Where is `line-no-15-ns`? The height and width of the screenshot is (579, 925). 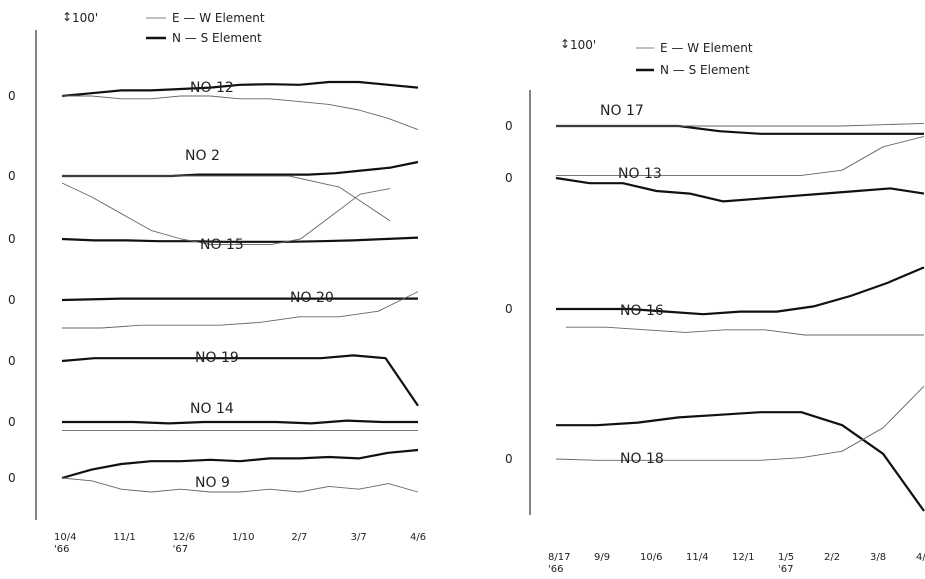 line-no-15-ns is located at coordinates (240, 239).